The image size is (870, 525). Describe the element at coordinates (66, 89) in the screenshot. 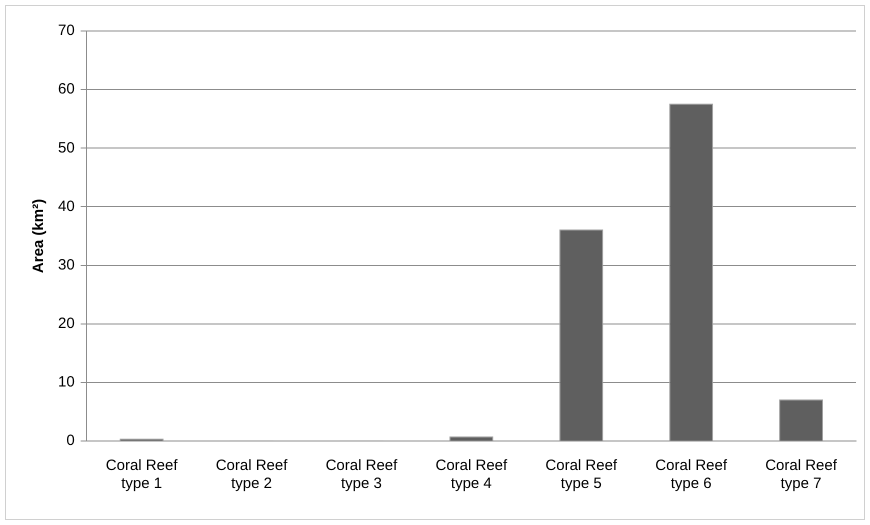

I see `y-tick-label: 60` at that location.